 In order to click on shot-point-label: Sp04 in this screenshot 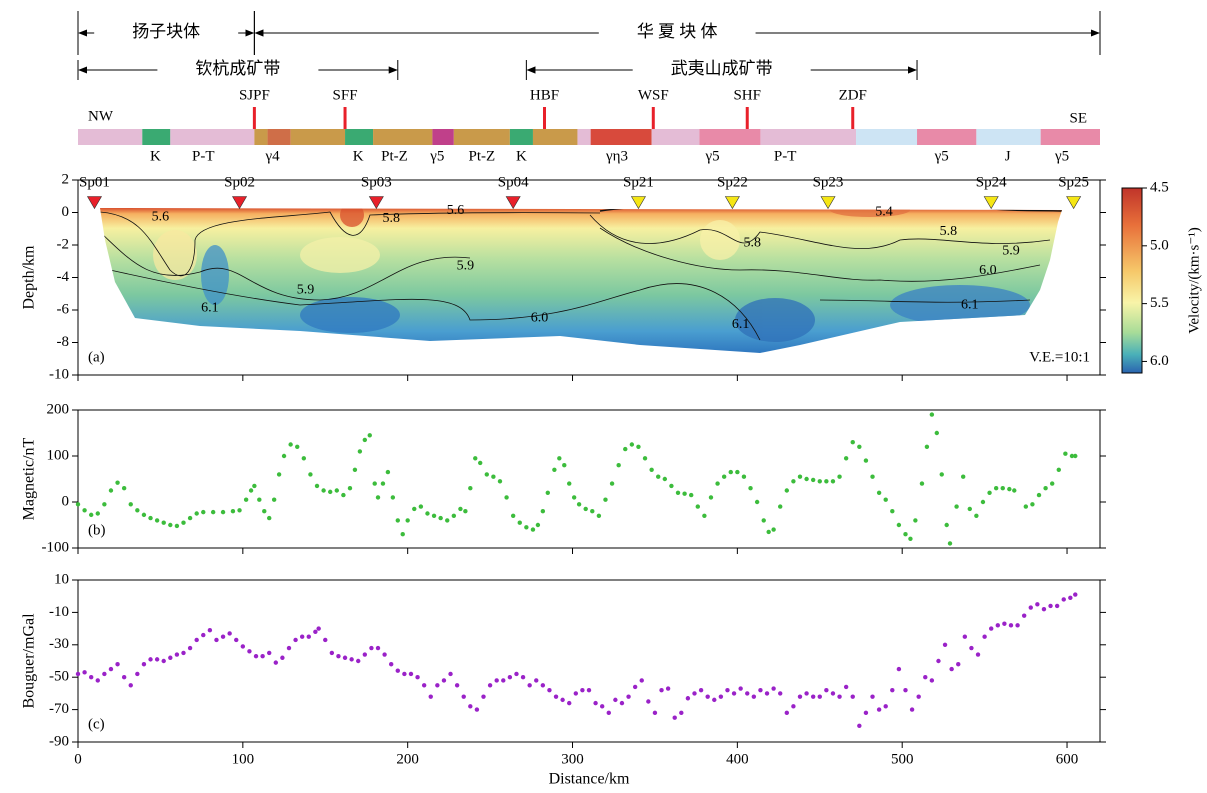, I will do `click(513, 182)`.